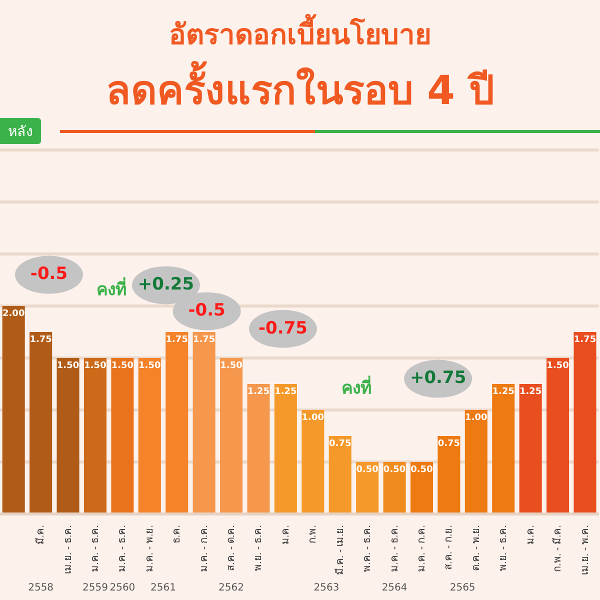  I want to click on annotation: +0.25, so click(166, 284).